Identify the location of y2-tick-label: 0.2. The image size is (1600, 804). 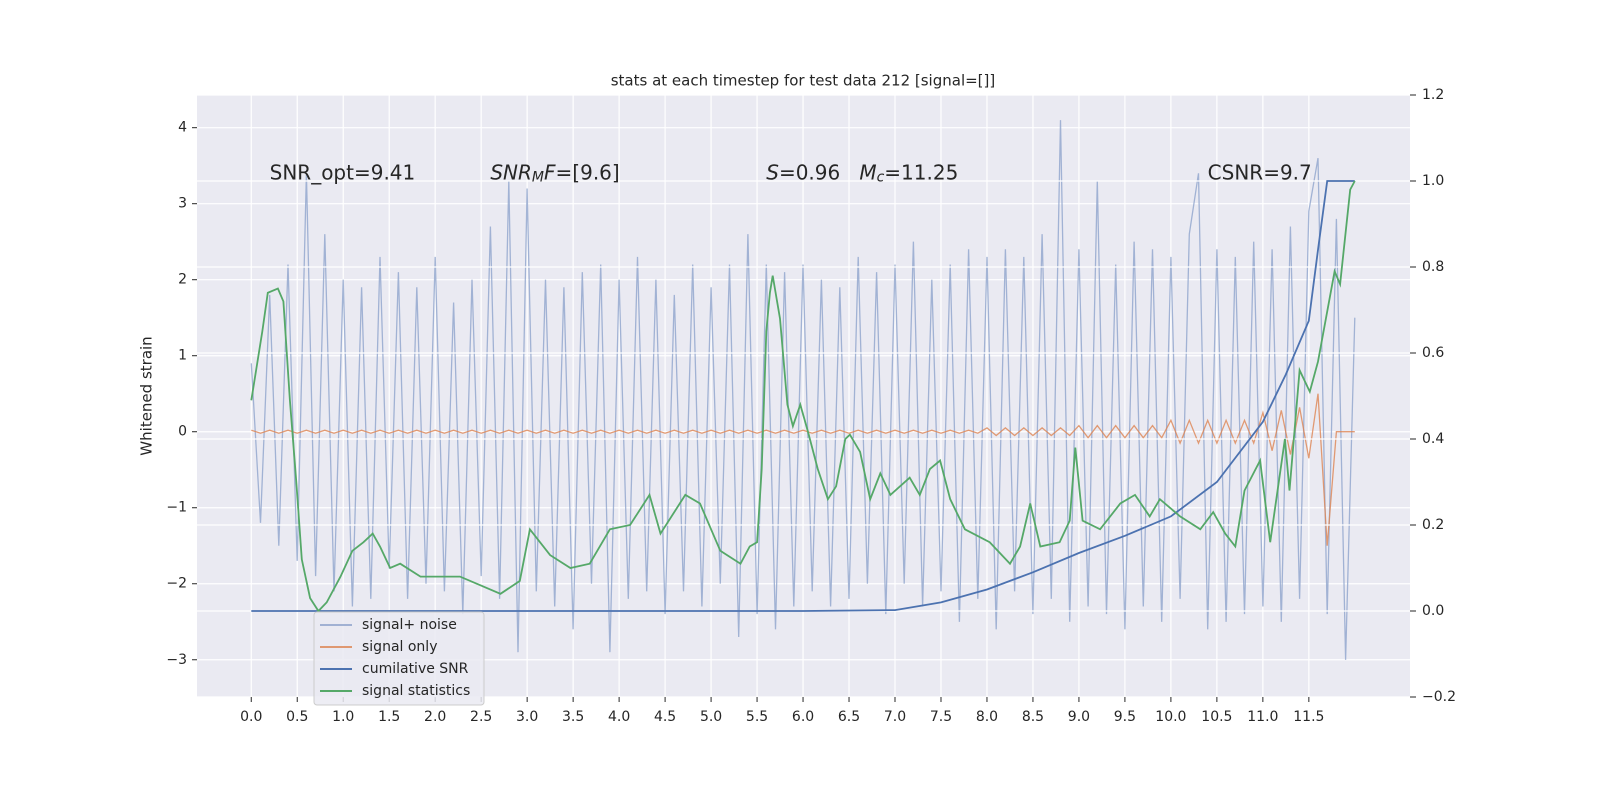
(1433, 525).